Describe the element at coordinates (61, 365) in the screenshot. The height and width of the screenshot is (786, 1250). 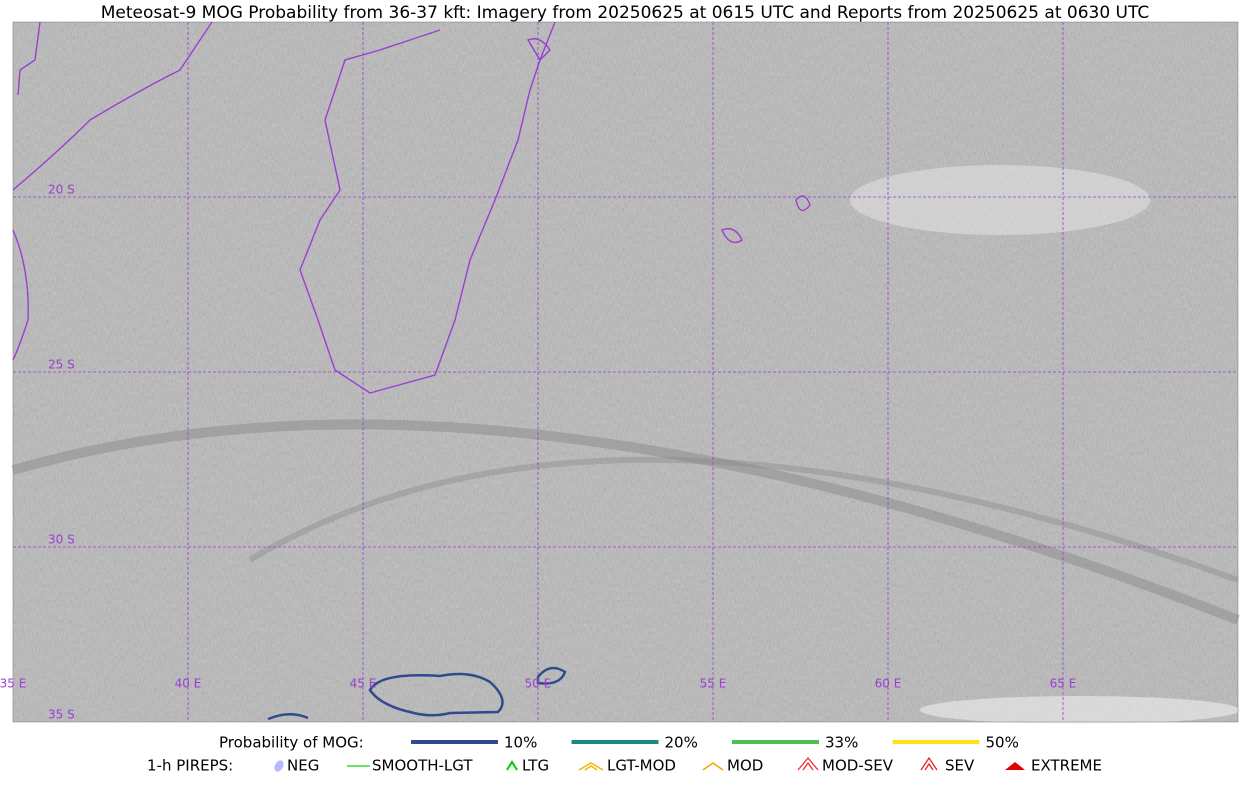
I see `lat-label: 25 S` at that location.